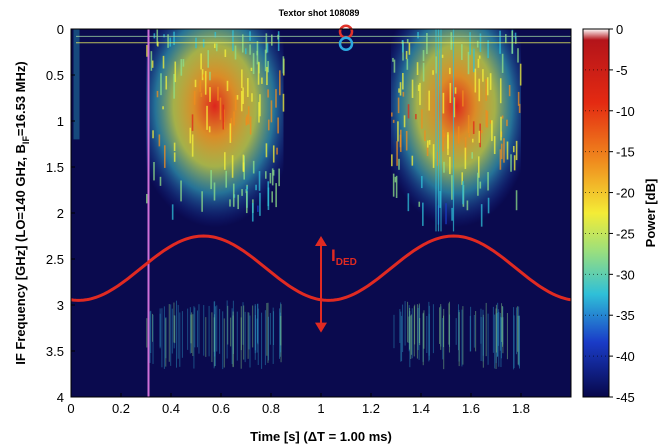 The height and width of the screenshot is (447, 664). What do you see at coordinates (625, 193) in the screenshot?
I see `colorbar-tick-label: -20` at bounding box center [625, 193].